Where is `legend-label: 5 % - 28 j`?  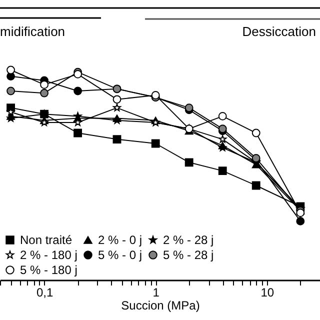
legend-label: 5 % - 28 j is located at coordinates (188, 255).